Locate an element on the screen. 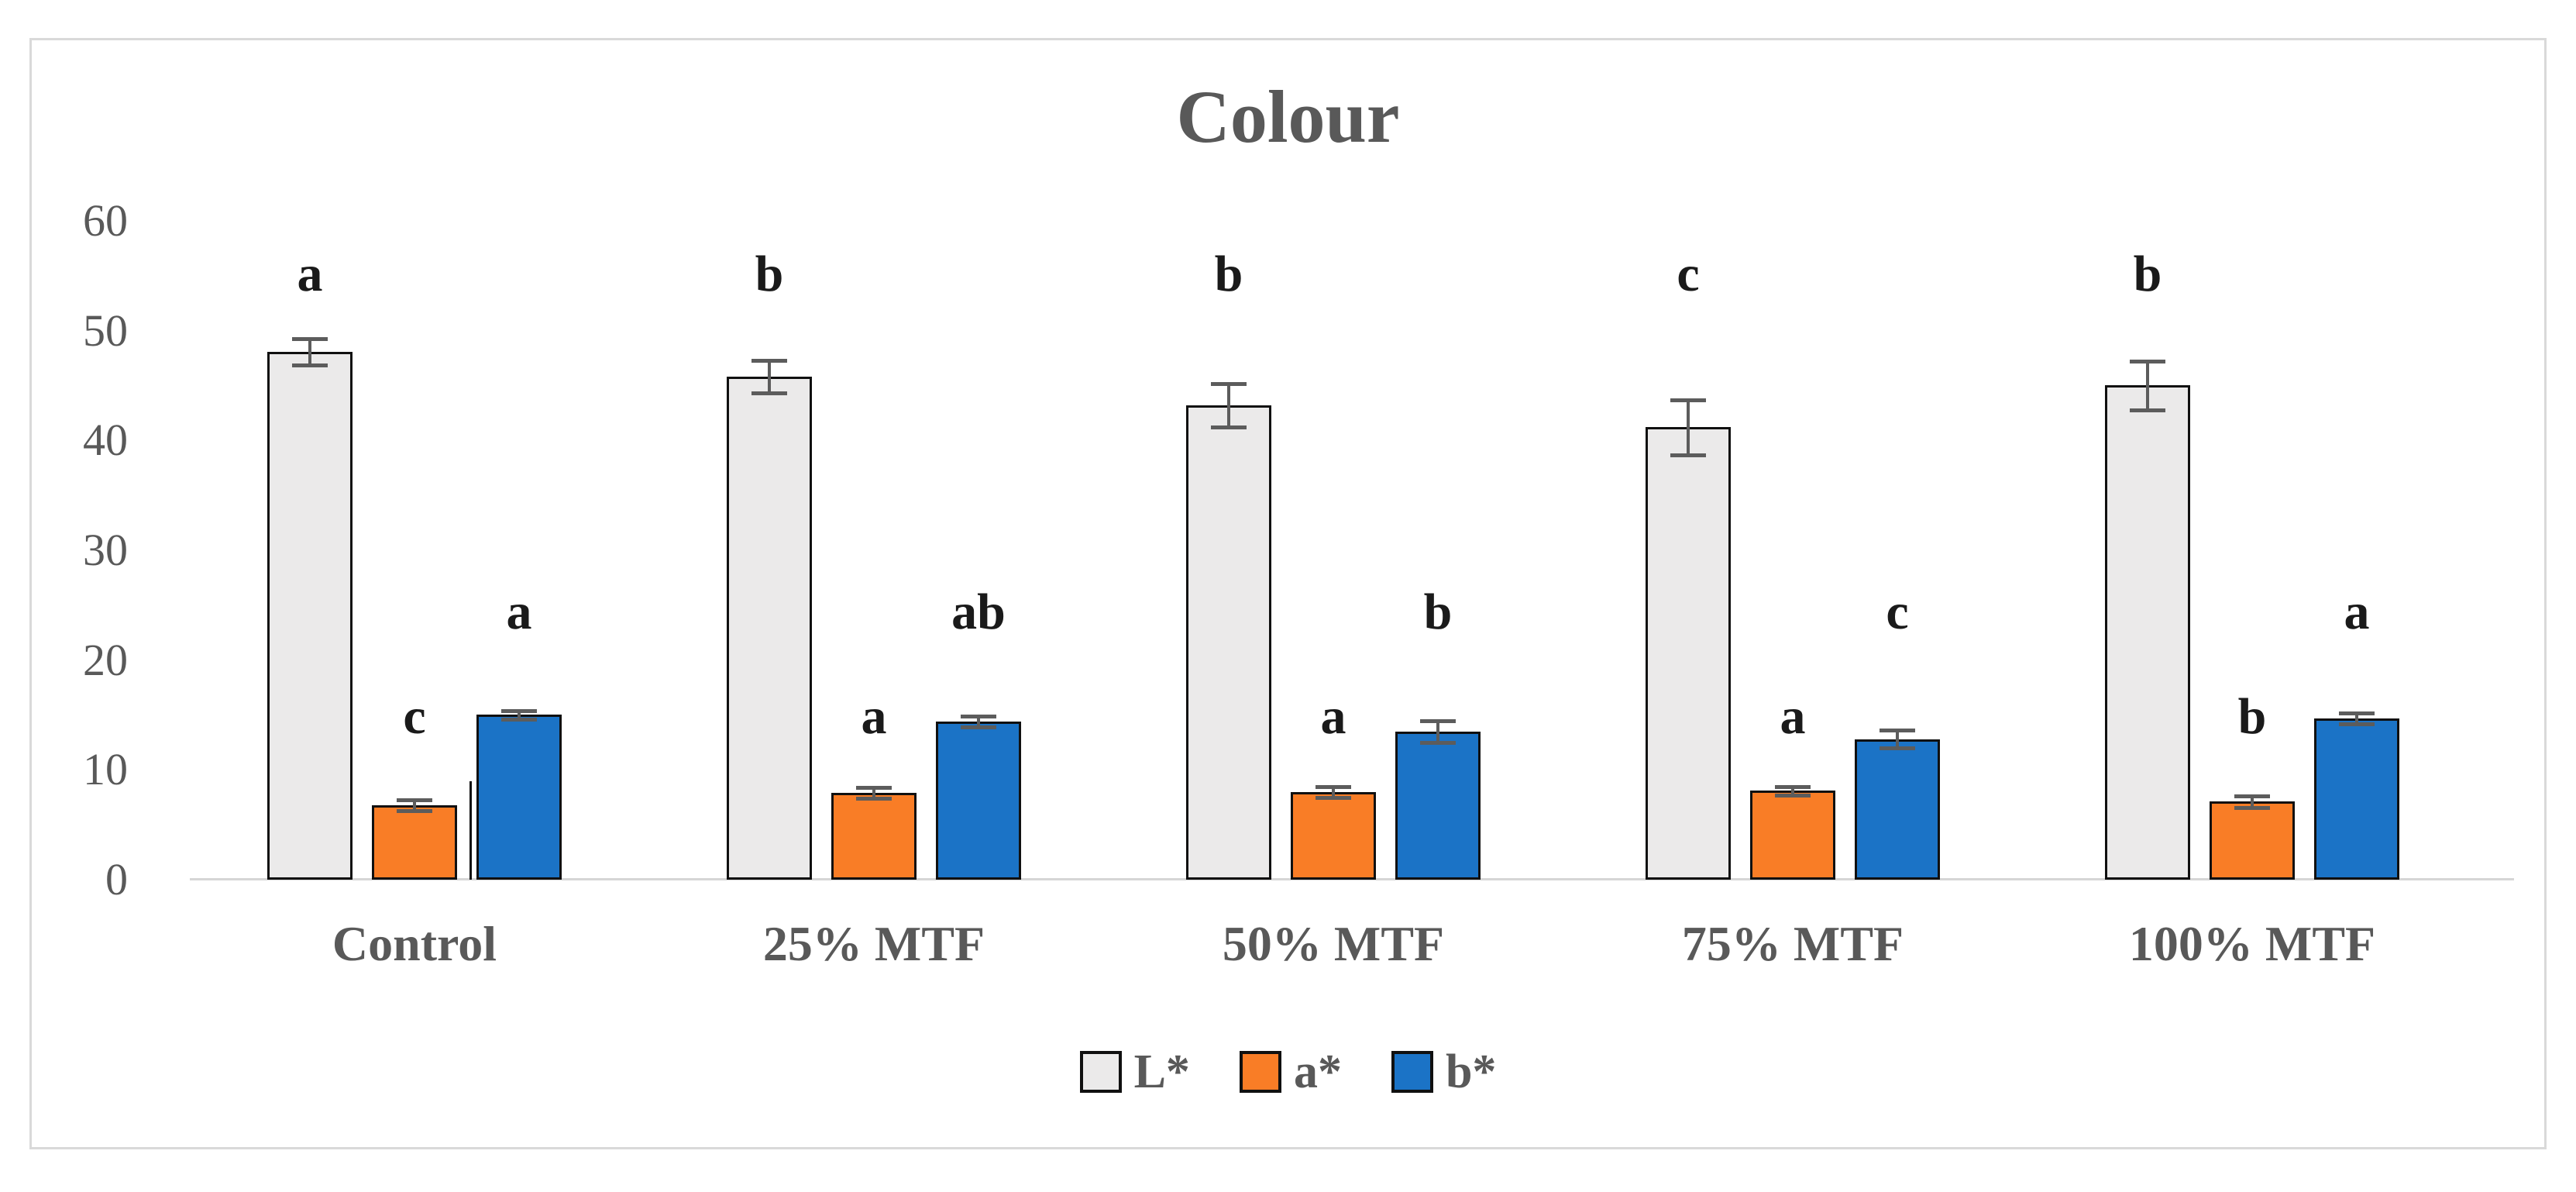 This screenshot has width=2576, height=1192. legend: L* a* b* is located at coordinates (1288, 1072).